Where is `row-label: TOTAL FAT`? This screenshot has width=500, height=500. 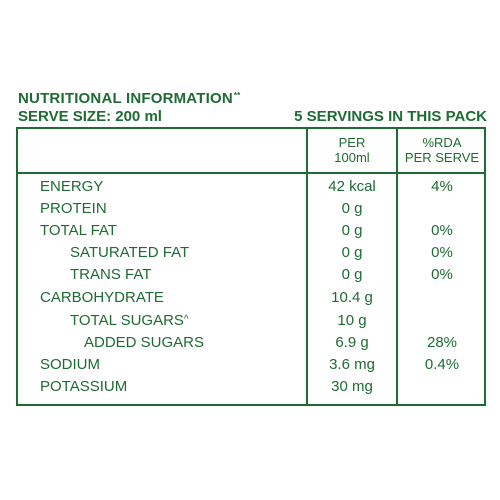
row-label: TOTAL FAT is located at coordinates (78, 230).